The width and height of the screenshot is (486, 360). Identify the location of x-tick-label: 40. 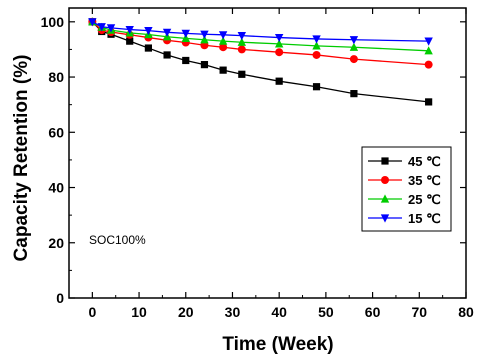
(279, 312).